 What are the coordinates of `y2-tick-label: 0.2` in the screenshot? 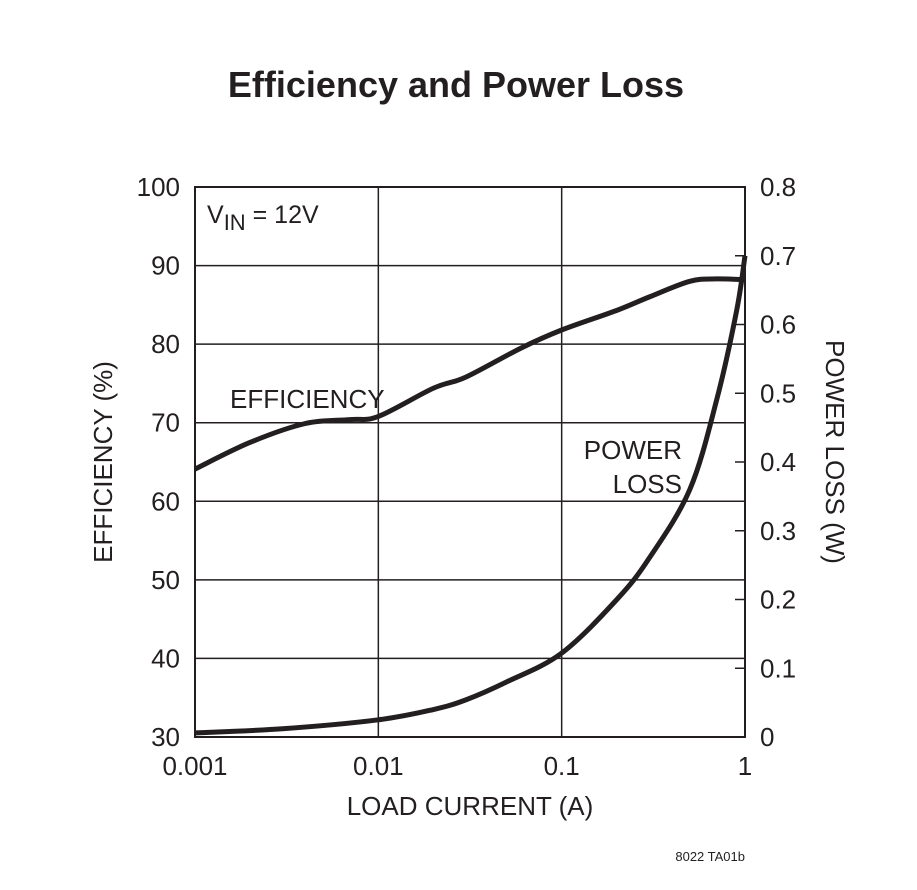 It's located at (778, 600).